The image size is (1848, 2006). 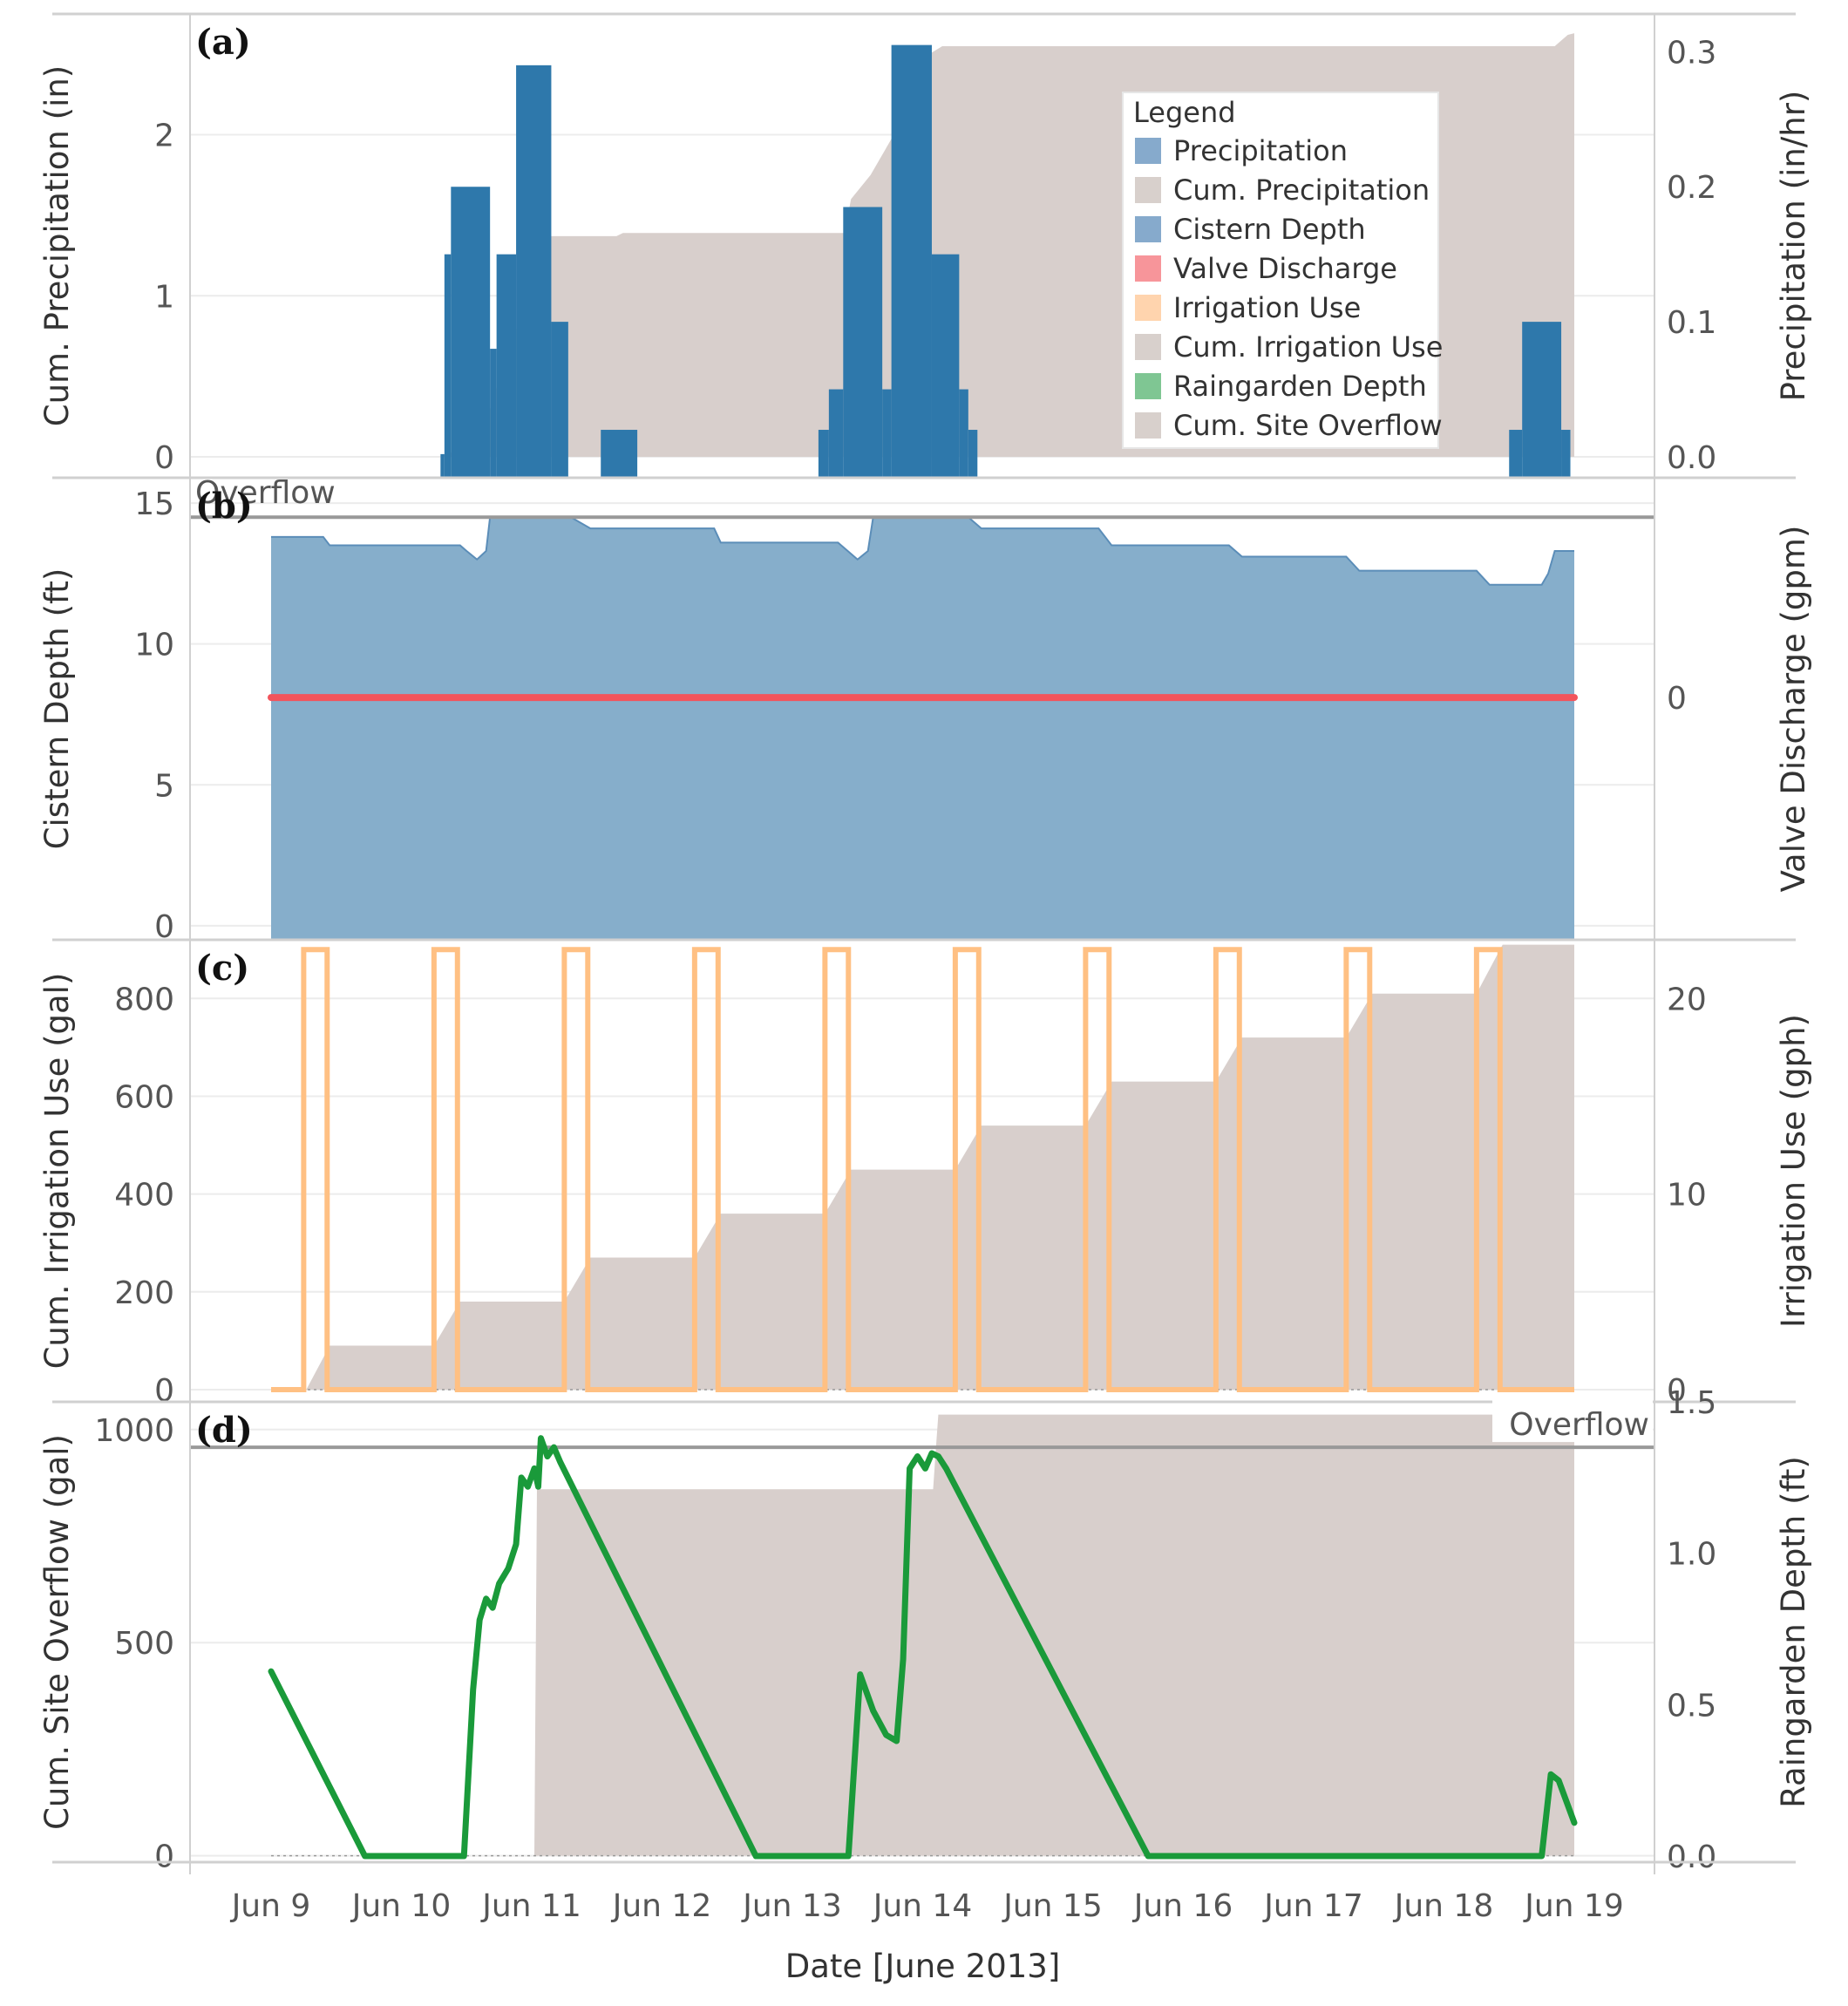 I want to click on x-tick-label: Jun 12, so click(x=661, y=1906).